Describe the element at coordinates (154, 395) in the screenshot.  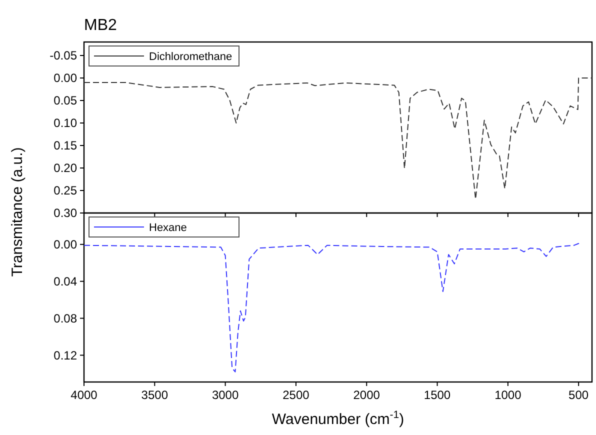
I see `x-tick-label: 3500` at that location.